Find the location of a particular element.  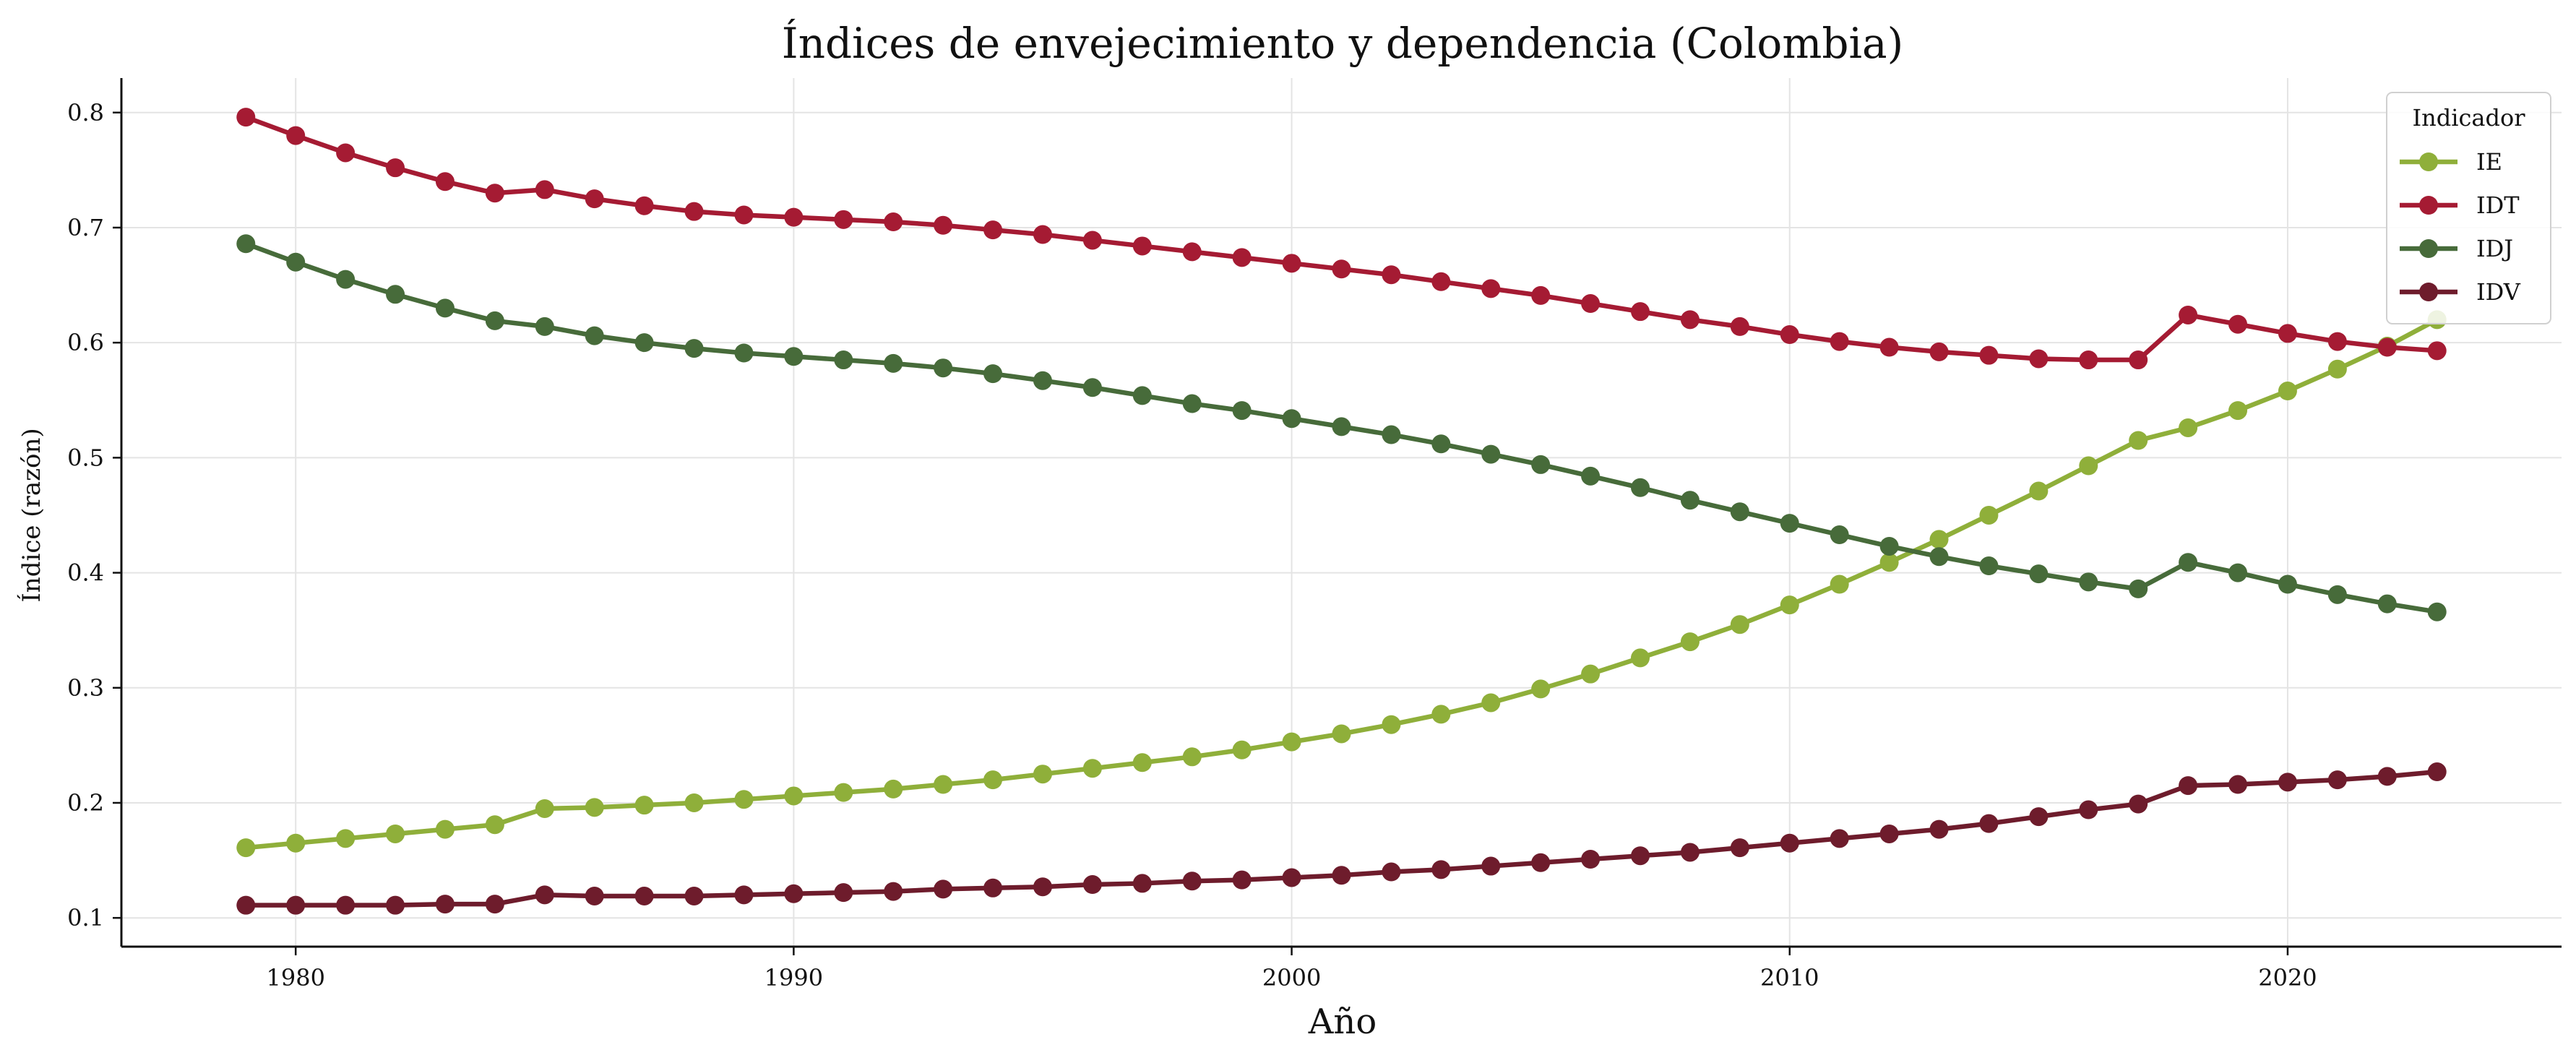

x-tick-label: 2010 is located at coordinates (1789, 977).